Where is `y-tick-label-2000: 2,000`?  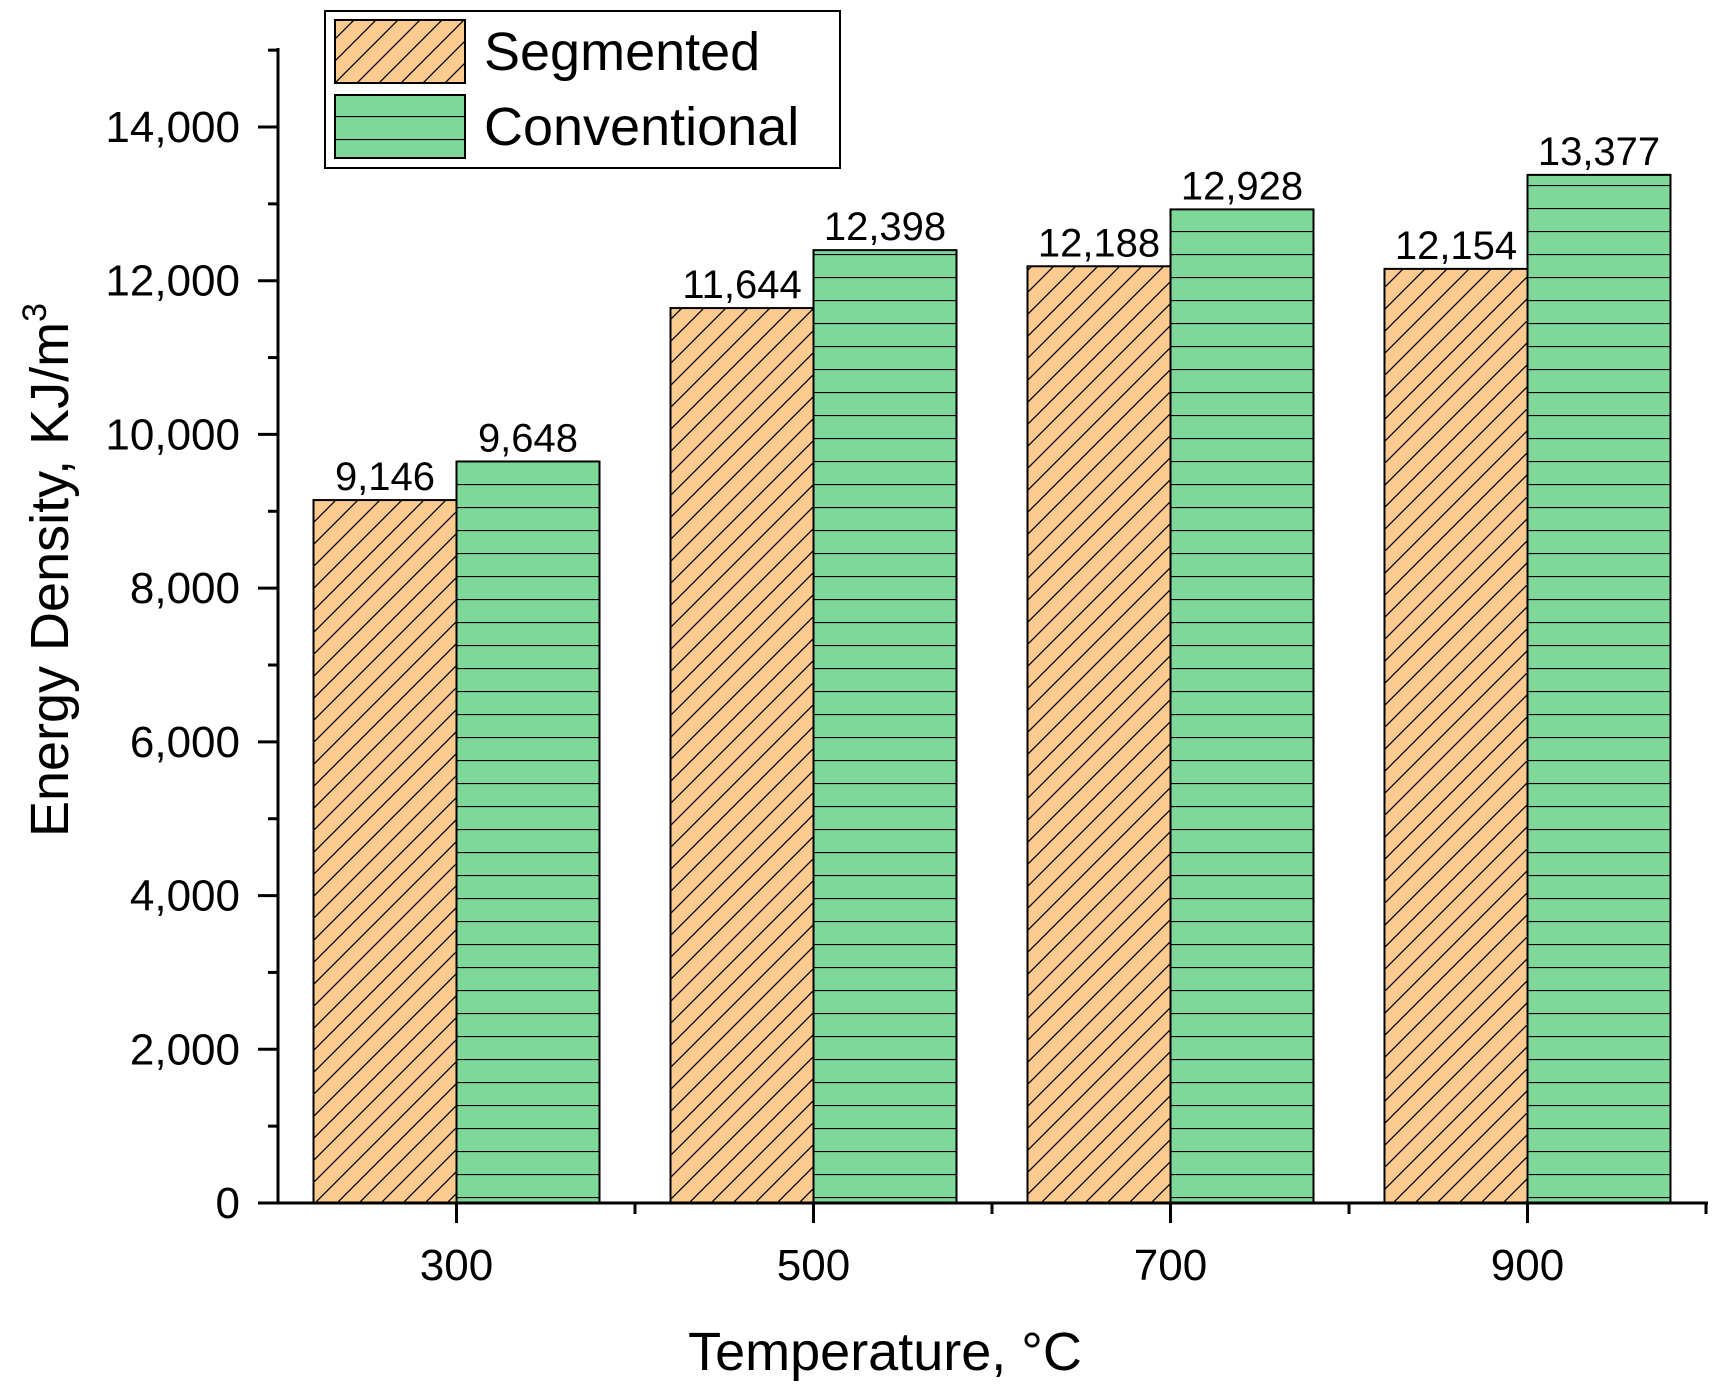 y-tick-label-2000: 2,000 is located at coordinates (185, 1049).